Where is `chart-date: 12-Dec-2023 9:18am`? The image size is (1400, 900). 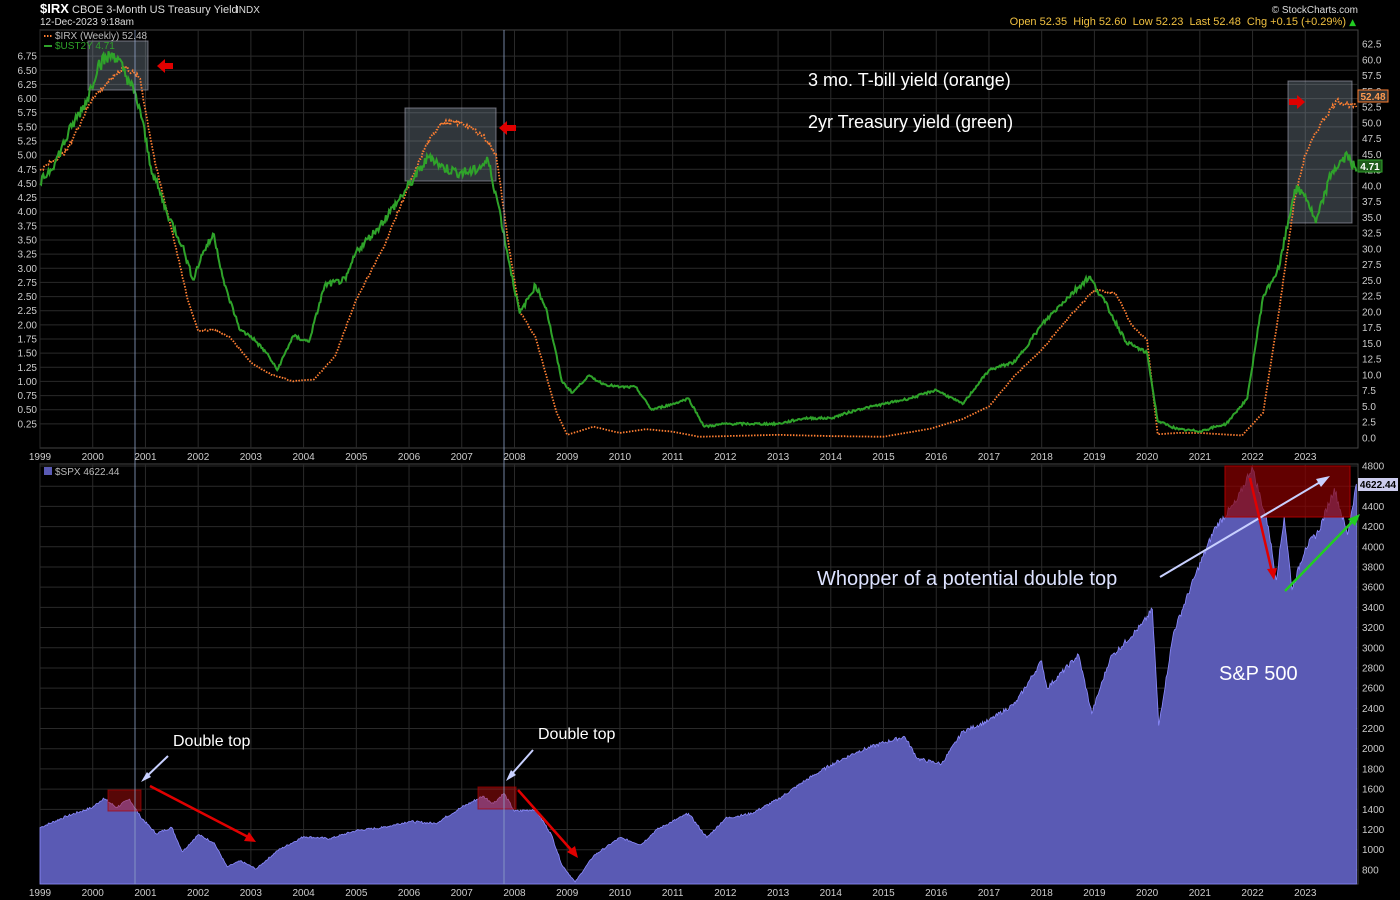
chart-date: 12-Dec-2023 9:18am is located at coordinates (87, 22).